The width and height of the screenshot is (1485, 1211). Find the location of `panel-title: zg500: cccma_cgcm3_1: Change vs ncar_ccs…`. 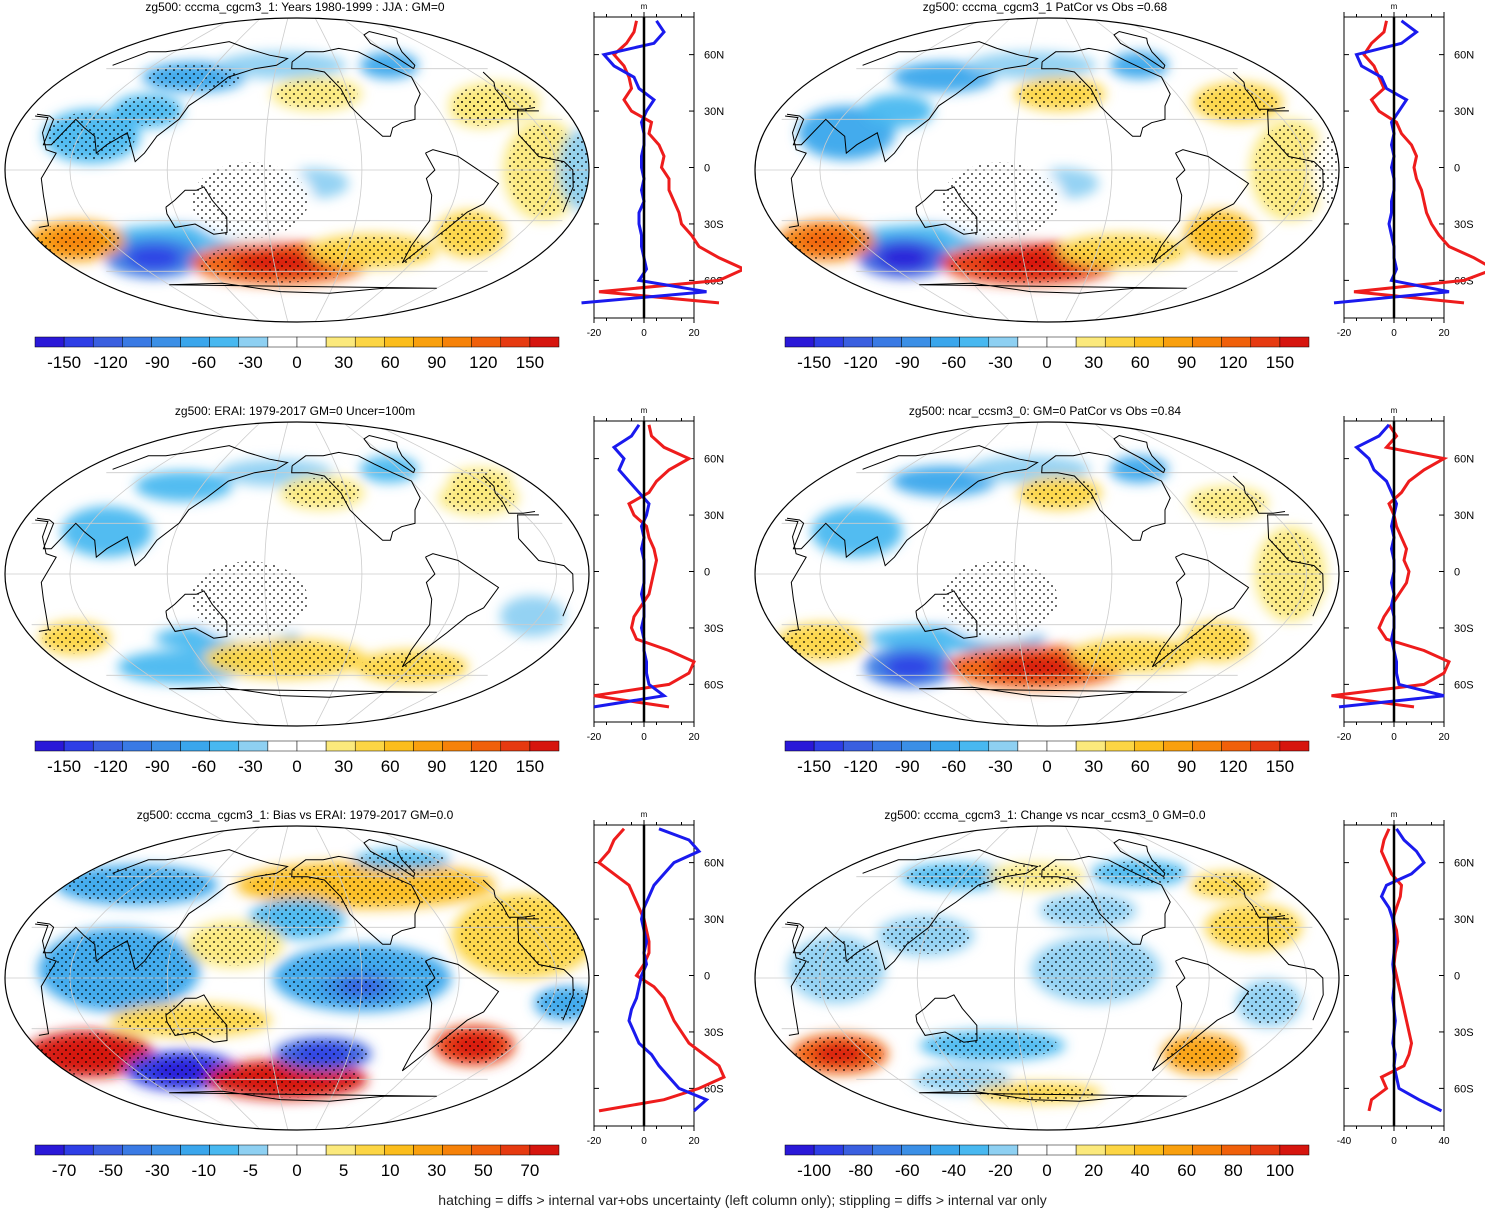

panel-title: zg500: cccma_cgcm3_1: Change vs ncar_ccs… is located at coordinates (1045, 815).